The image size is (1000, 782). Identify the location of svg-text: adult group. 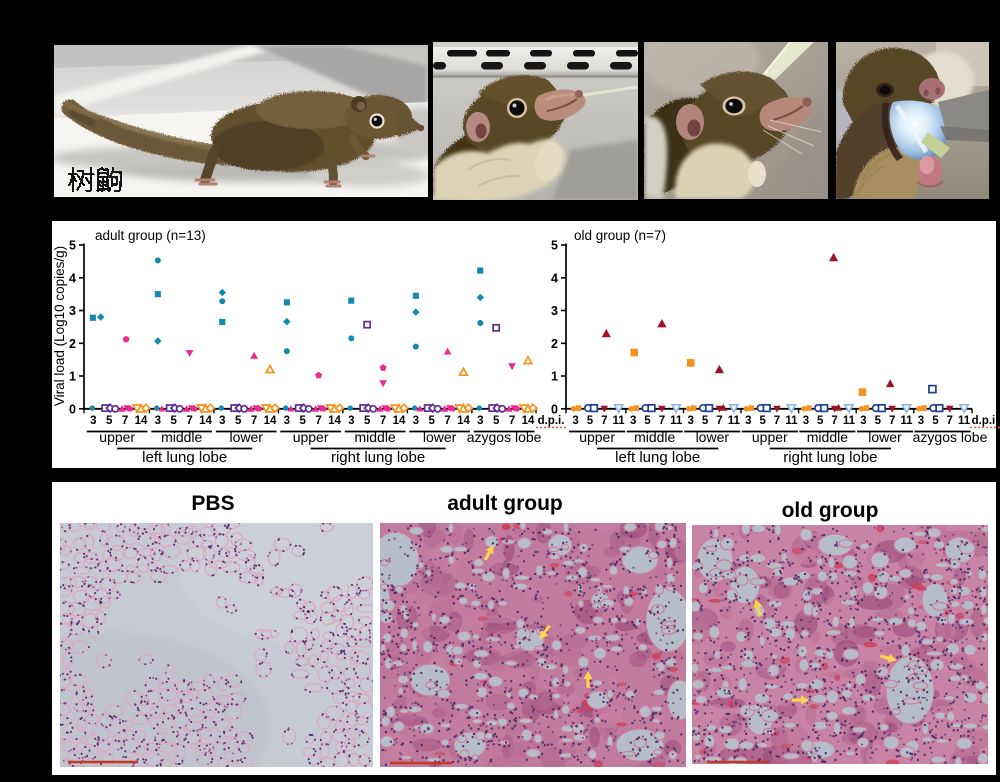
(504, 503).